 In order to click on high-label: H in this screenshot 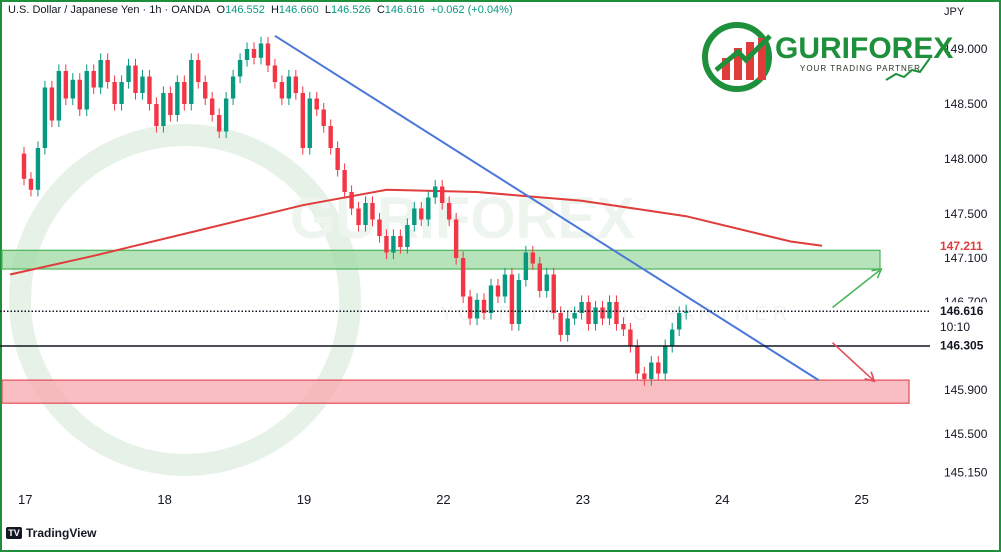, I will do `click(274, 10)`.